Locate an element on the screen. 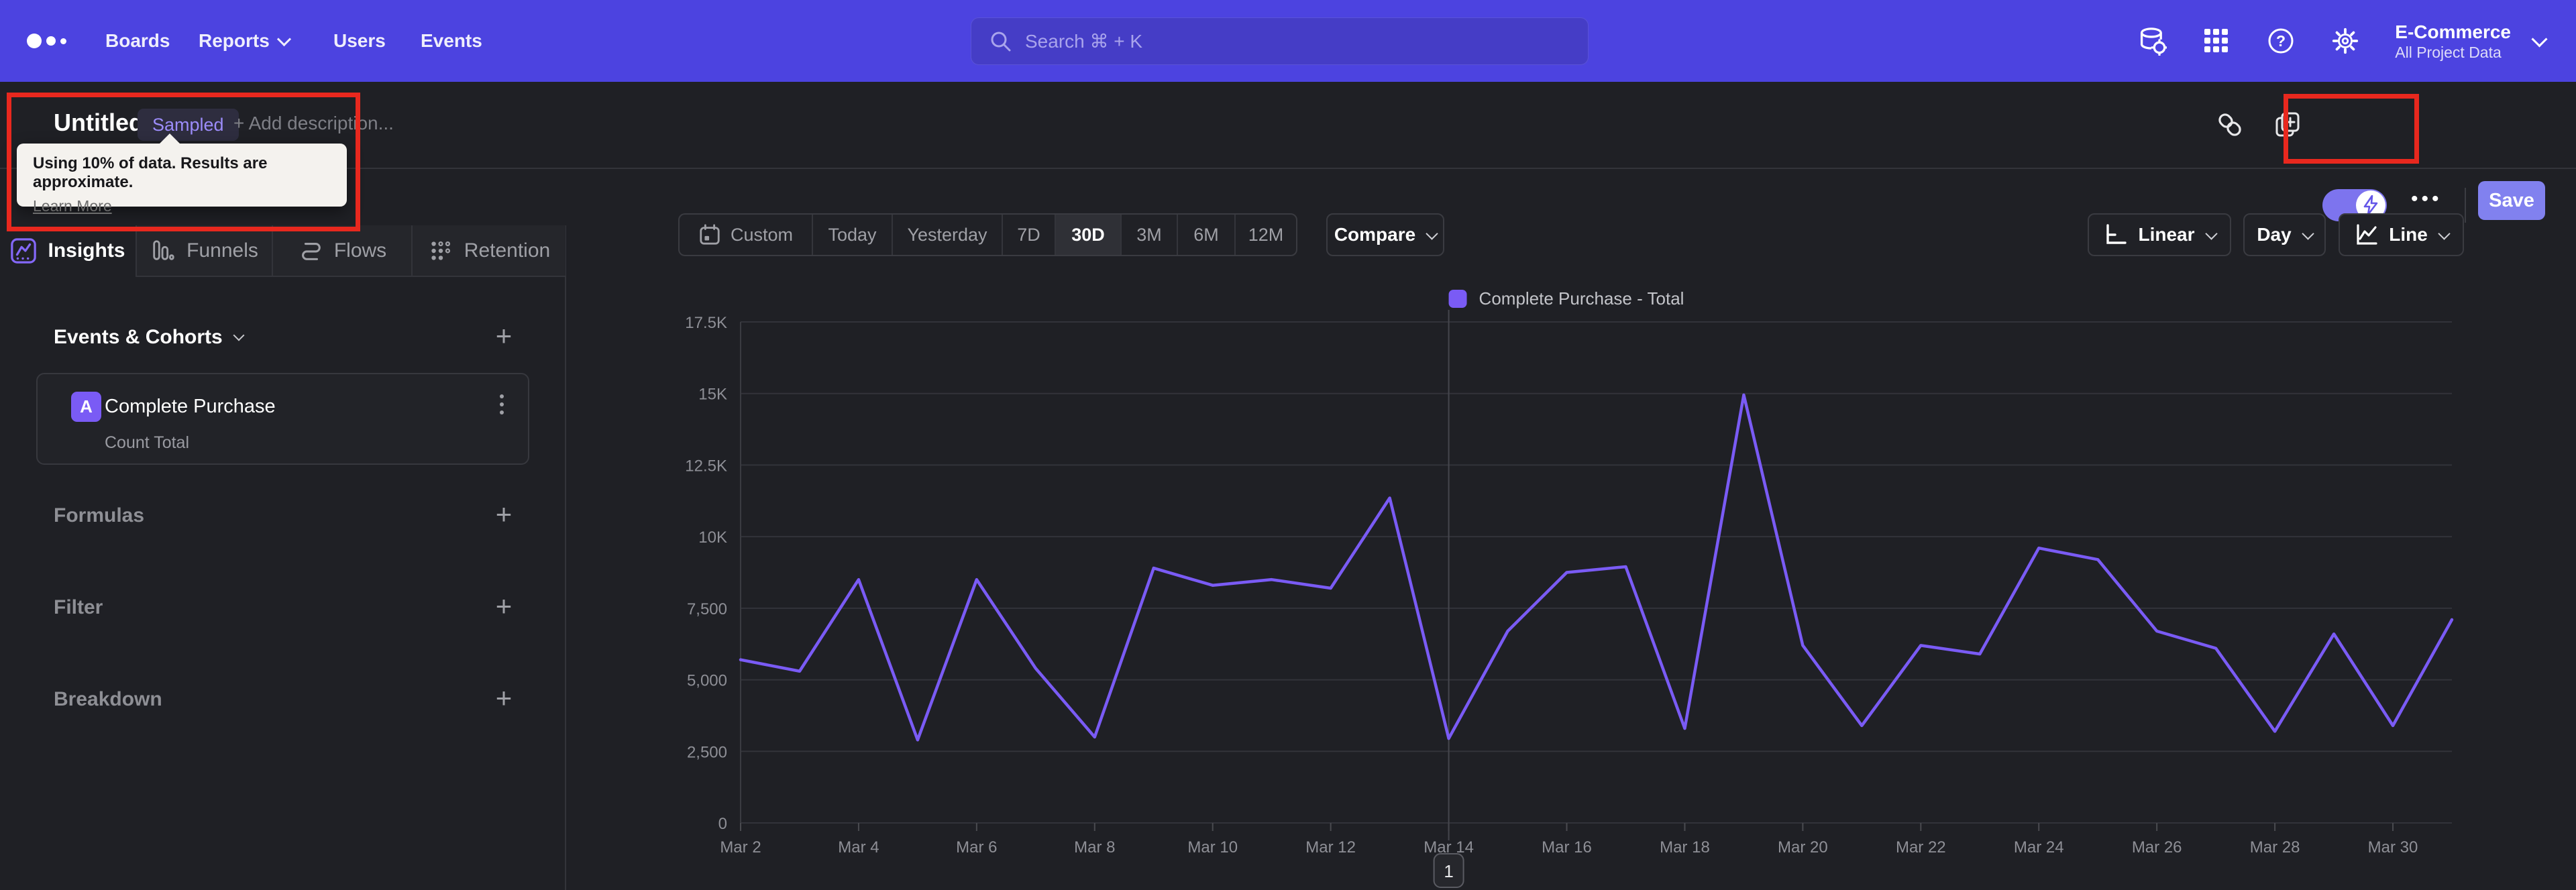  data-management-icon is located at coordinates (2152, 41).